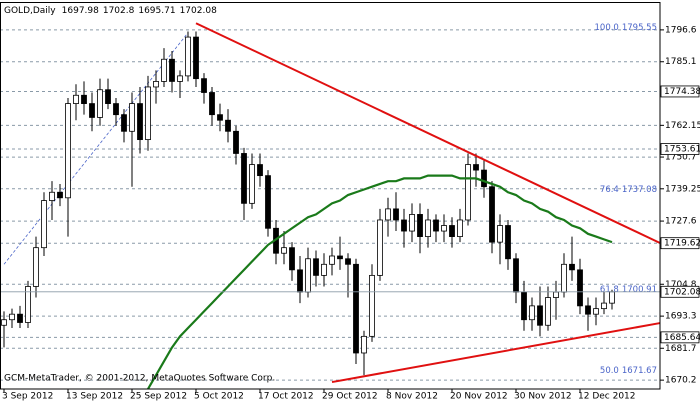 The height and width of the screenshot is (402, 700). What do you see at coordinates (681, 285) in the screenshot?
I see `y-tick-label: 1704.8` at bounding box center [681, 285].